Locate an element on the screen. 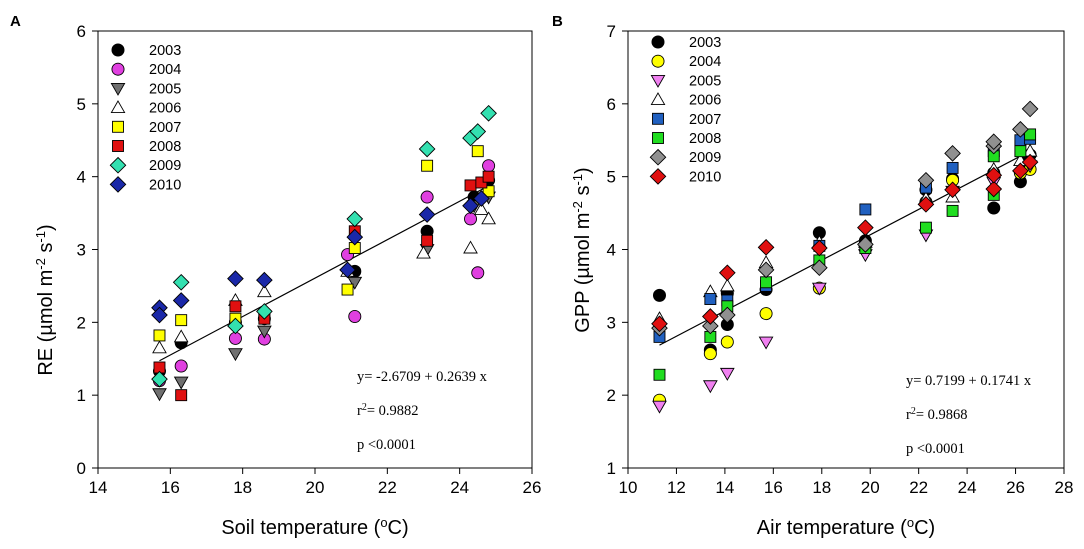 This screenshot has width=1084, height=549. panel-b-x-tick-label-2: 14 is located at coordinates (724, 487).